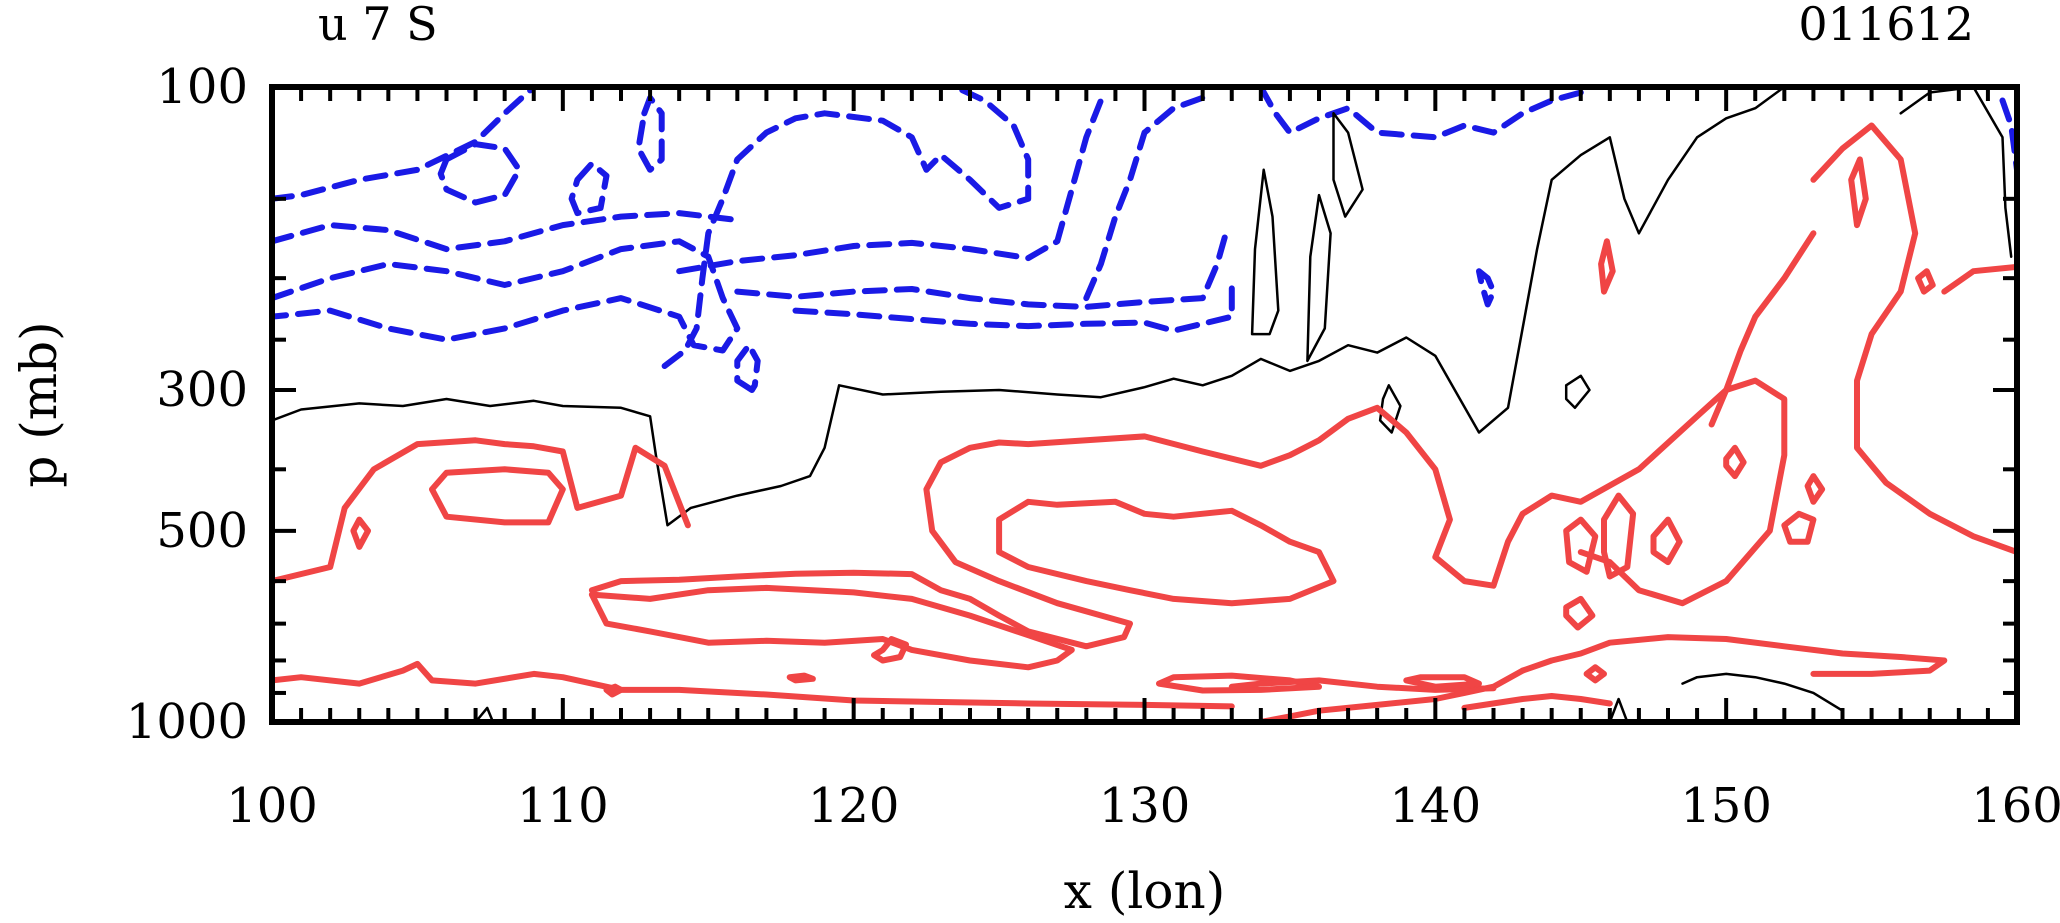  What do you see at coordinates (202, 531) in the screenshot?
I see `y-tick-label: 500` at bounding box center [202, 531].